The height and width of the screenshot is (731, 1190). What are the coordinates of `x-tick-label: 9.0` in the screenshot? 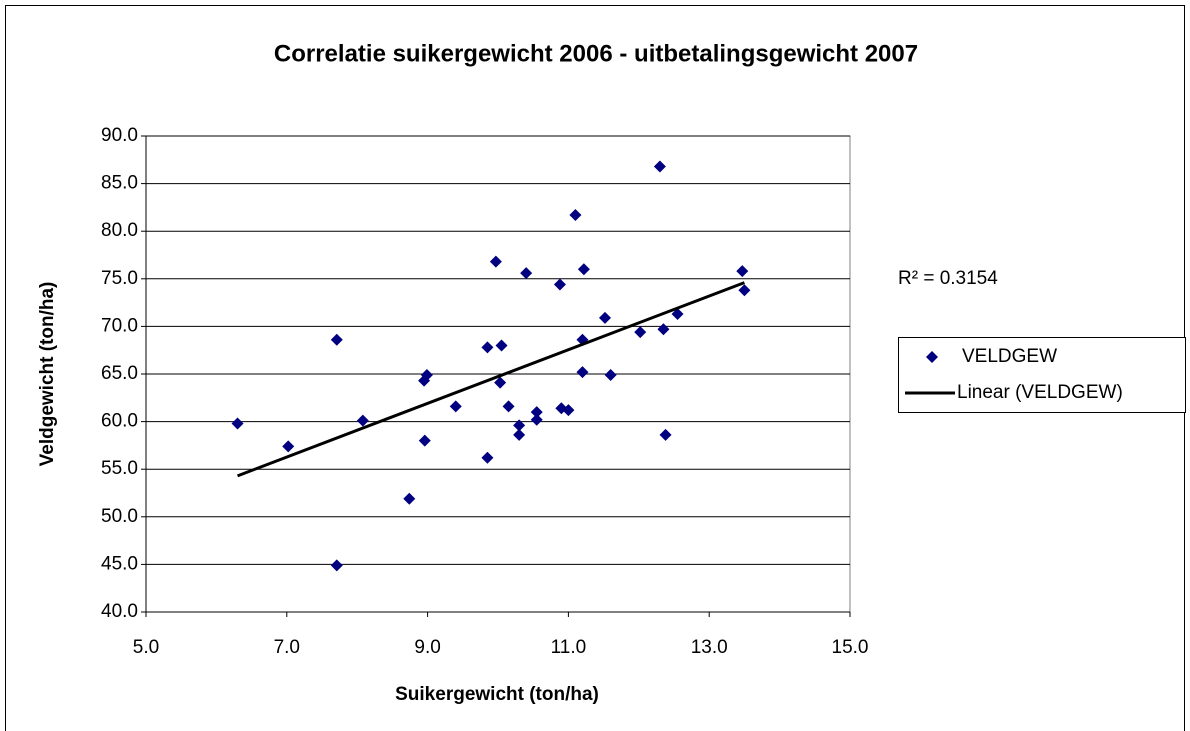 It's located at (427, 647).